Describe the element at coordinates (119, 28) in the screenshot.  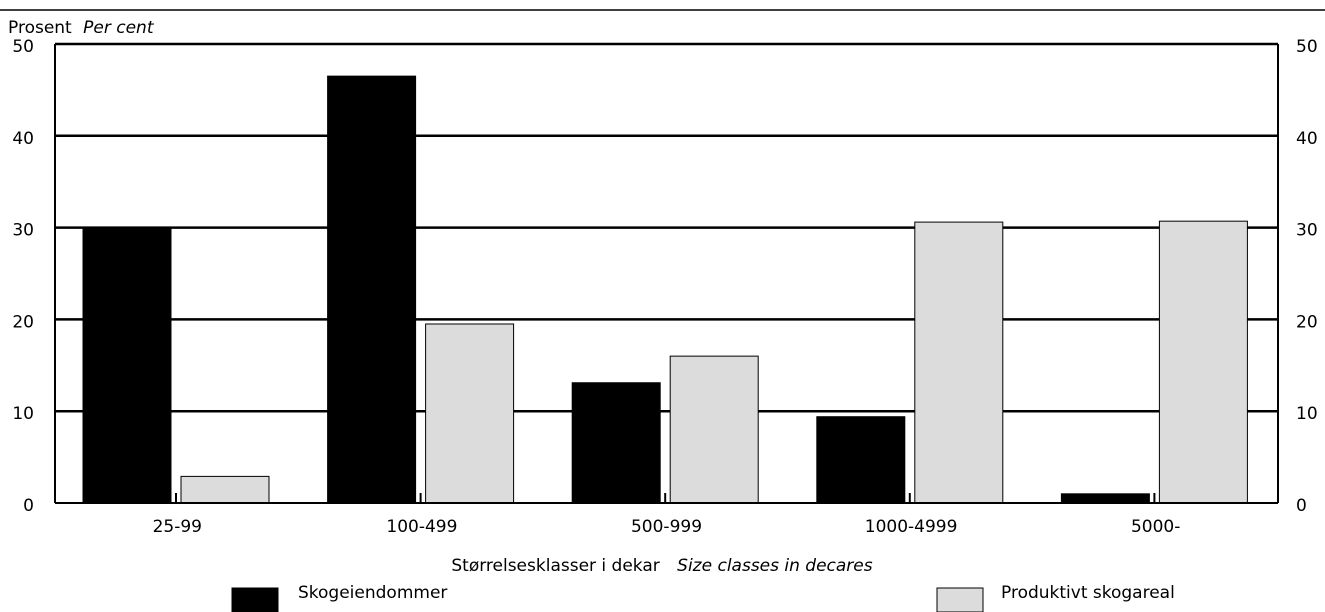
I see `y-axis-title-en: Per cent` at that location.